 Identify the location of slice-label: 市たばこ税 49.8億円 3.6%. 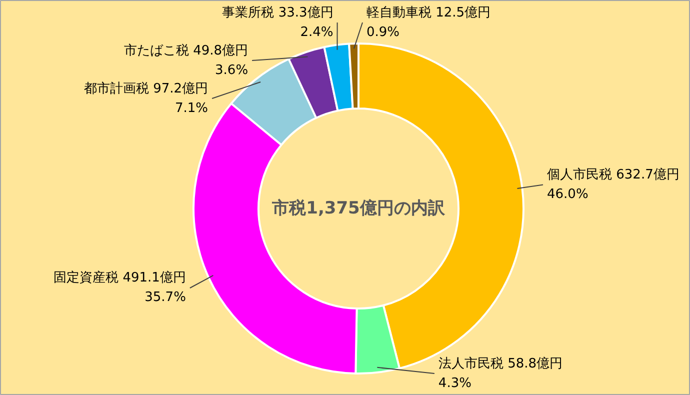
(186, 60).